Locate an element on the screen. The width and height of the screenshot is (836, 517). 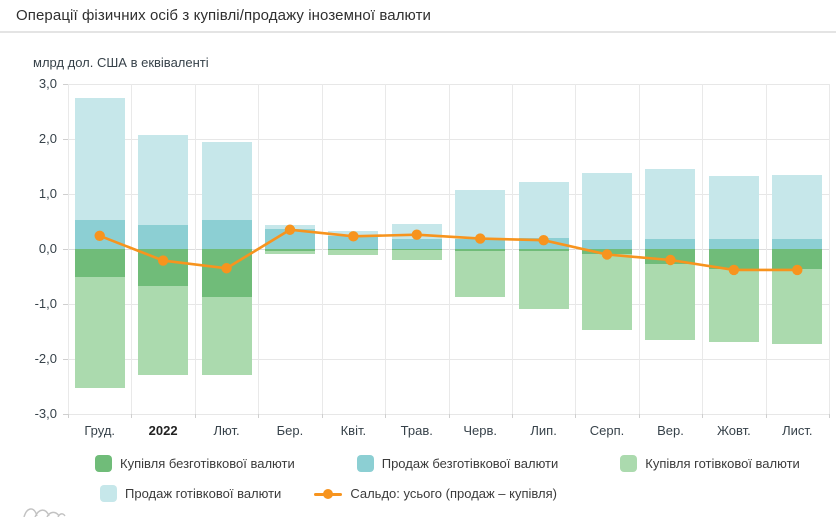
y-axis-tick-label: 1,0 is located at coordinates (47, 193).